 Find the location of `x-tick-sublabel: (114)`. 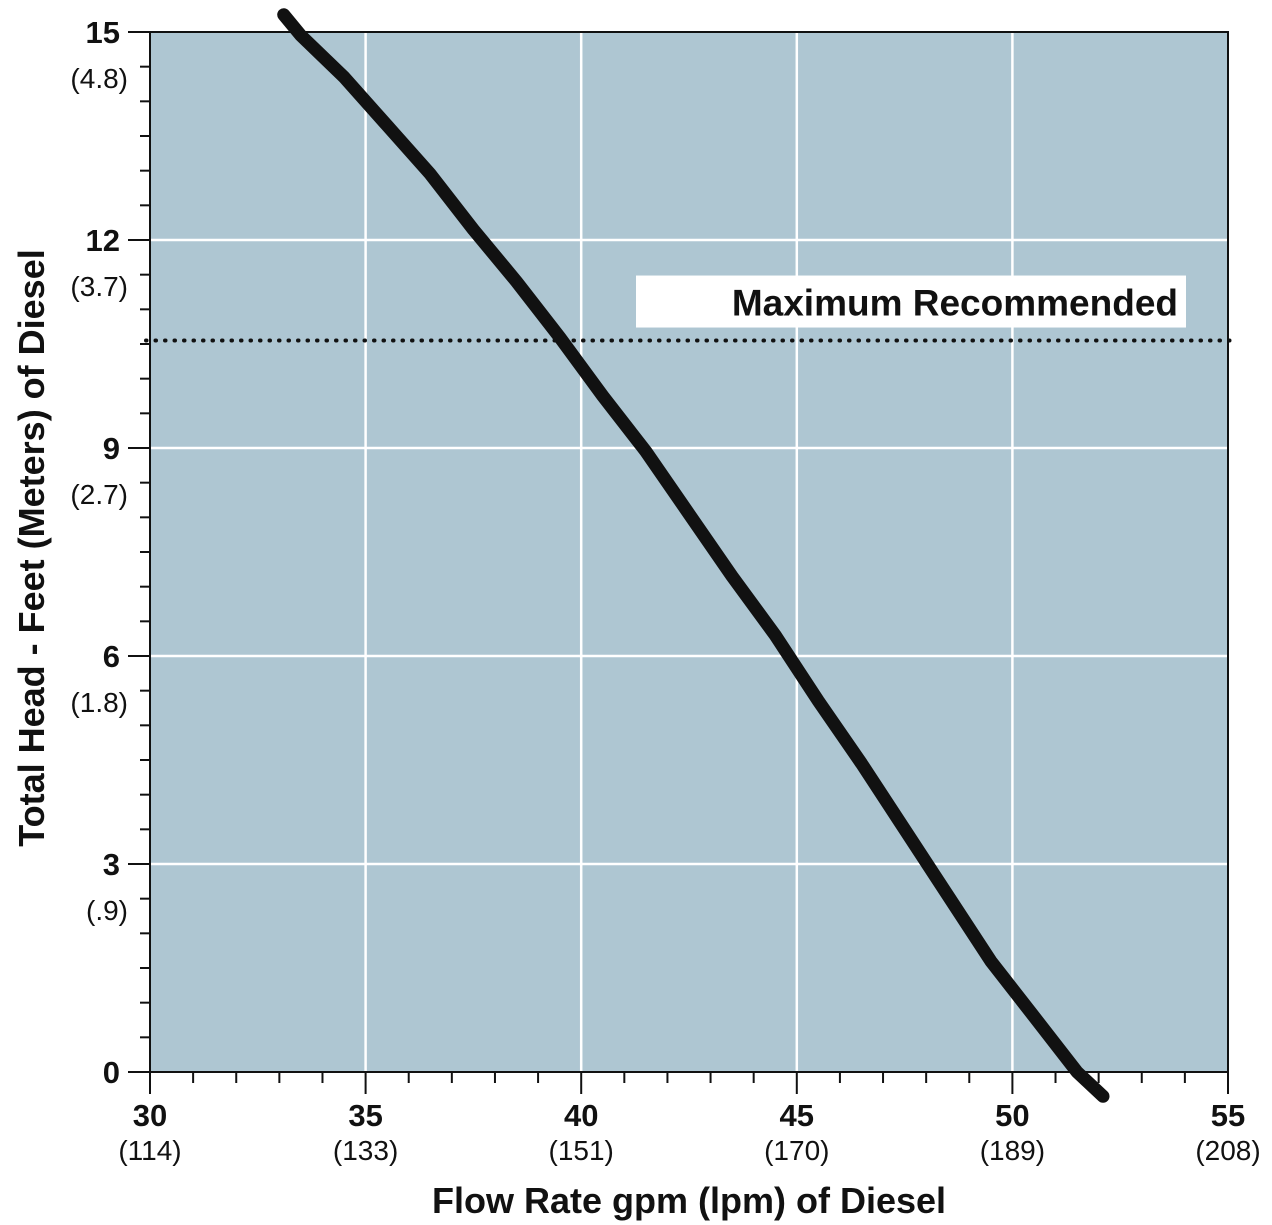

x-tick-sublabel: (114) is located at coordinates (149, 1150).